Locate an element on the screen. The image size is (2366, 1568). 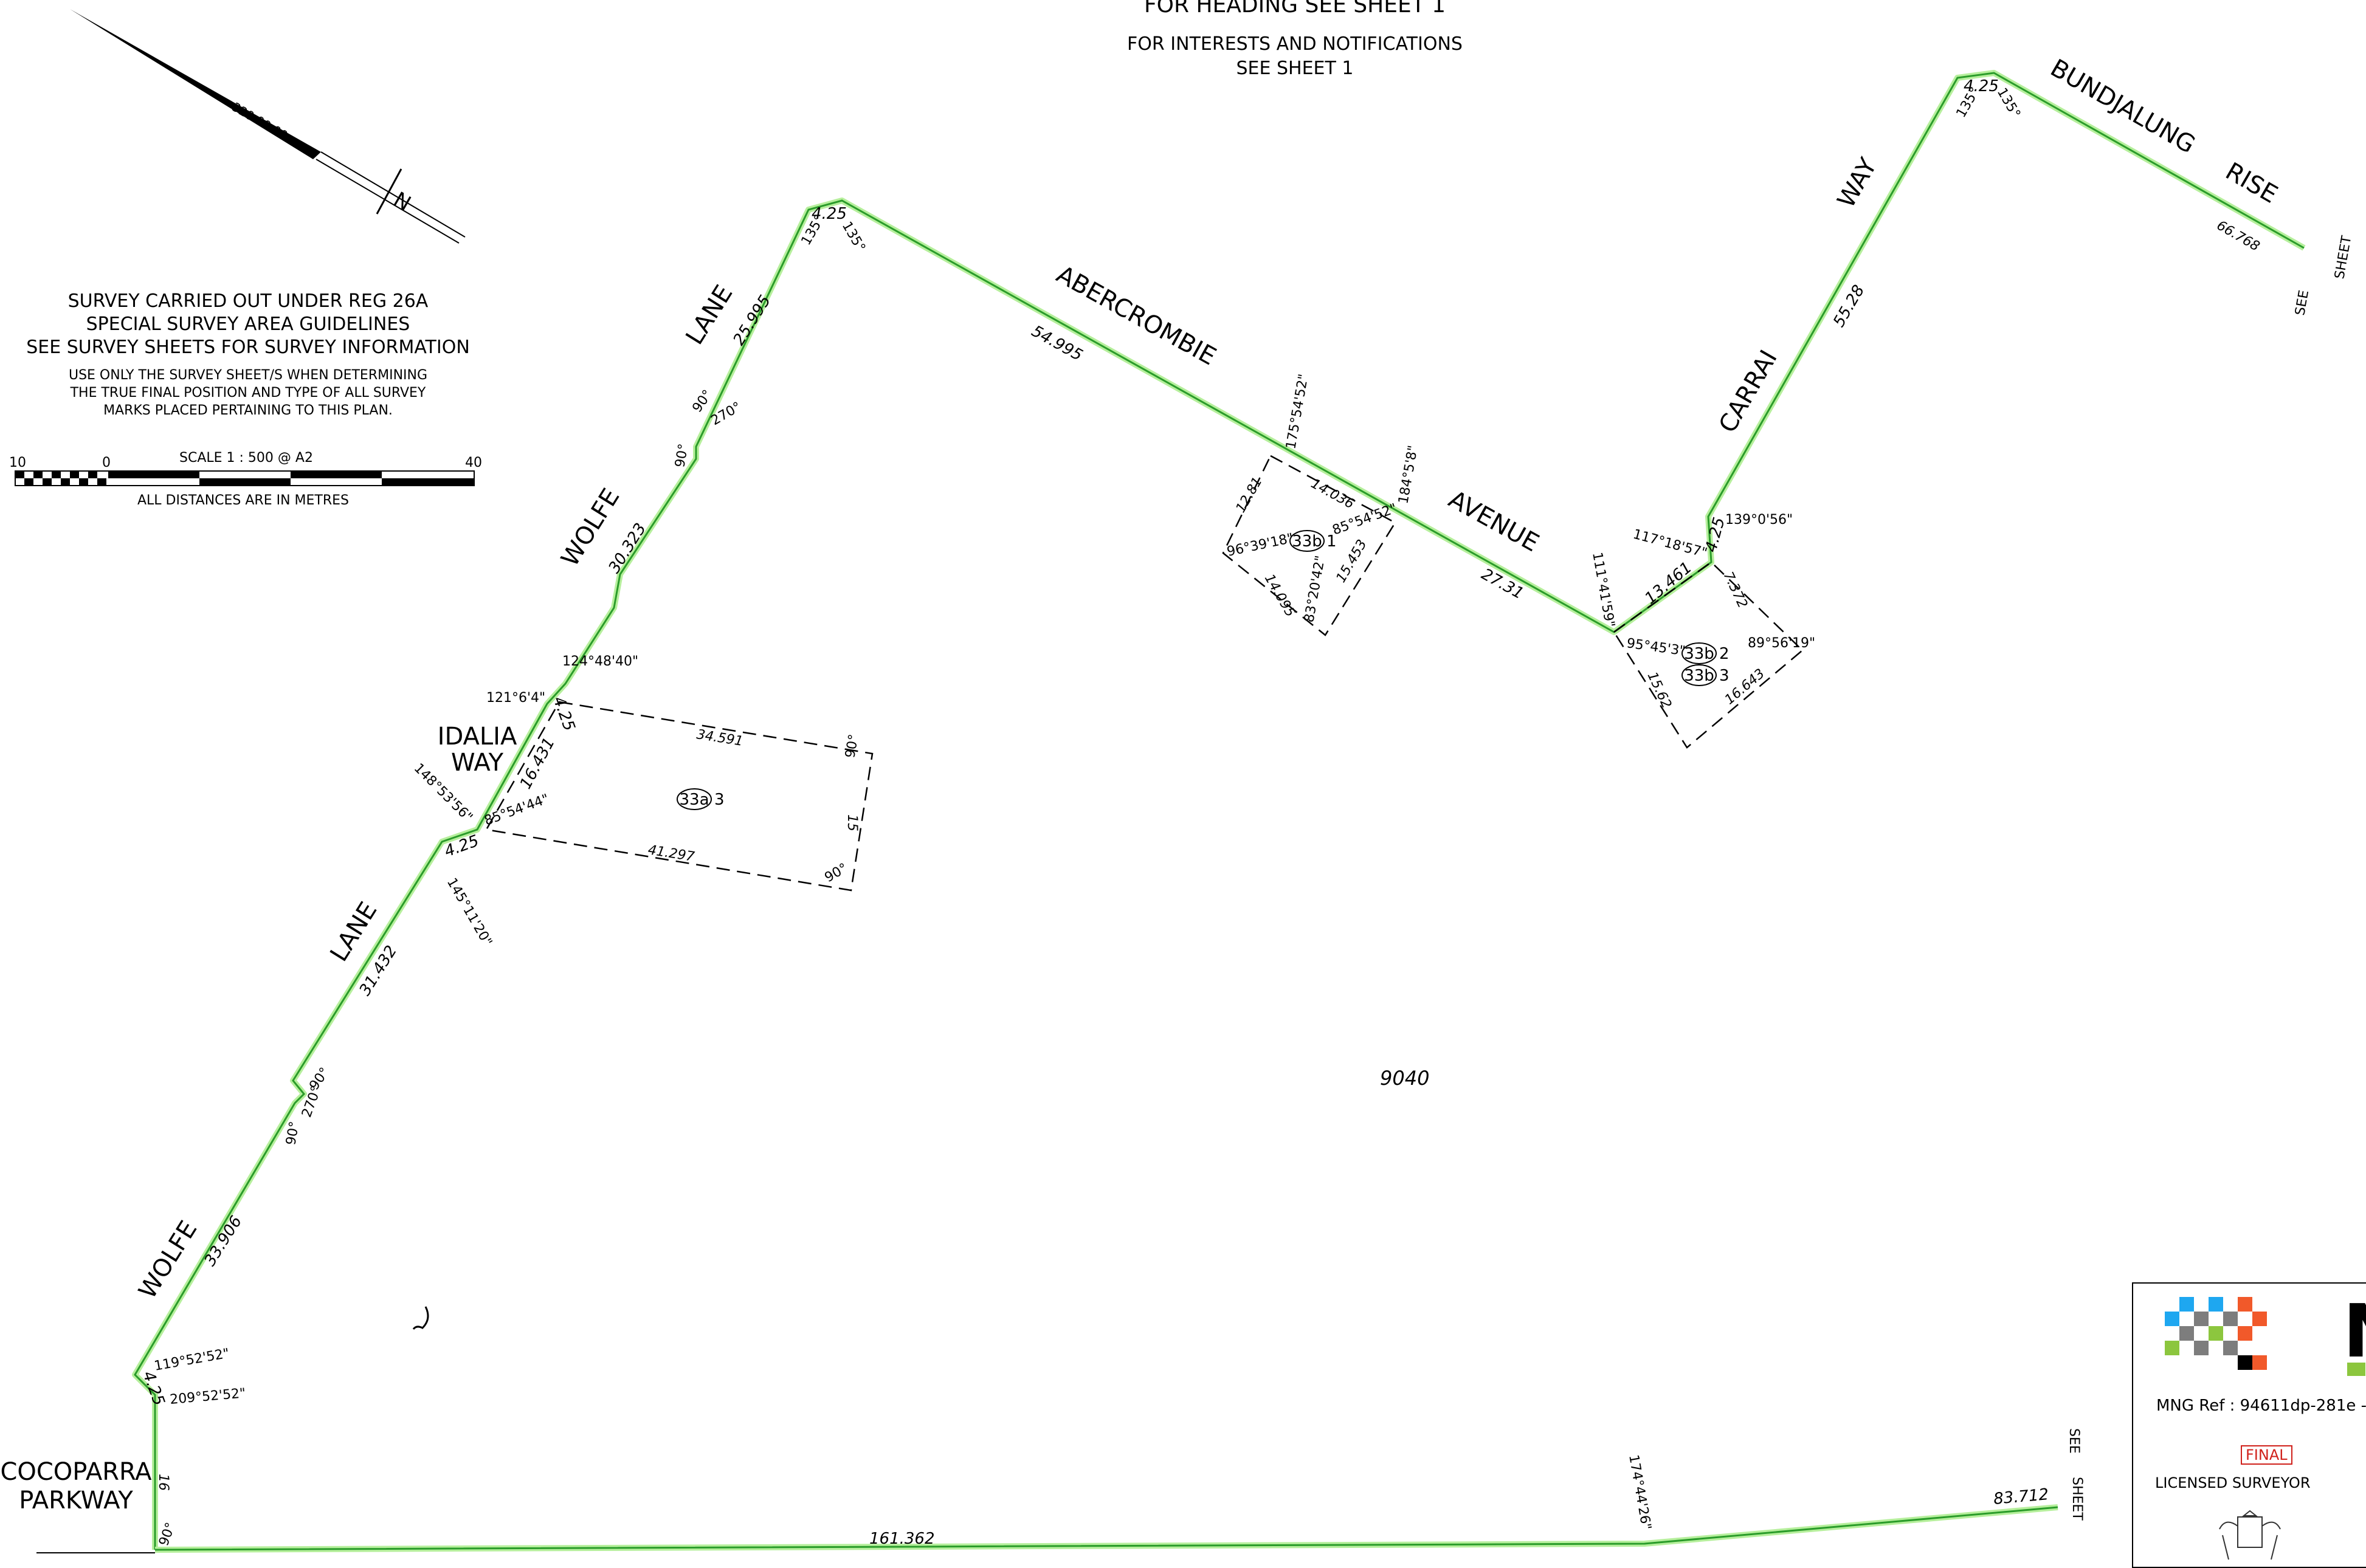
dim-15453: 15.453 is located at coordinates (1352, 561).